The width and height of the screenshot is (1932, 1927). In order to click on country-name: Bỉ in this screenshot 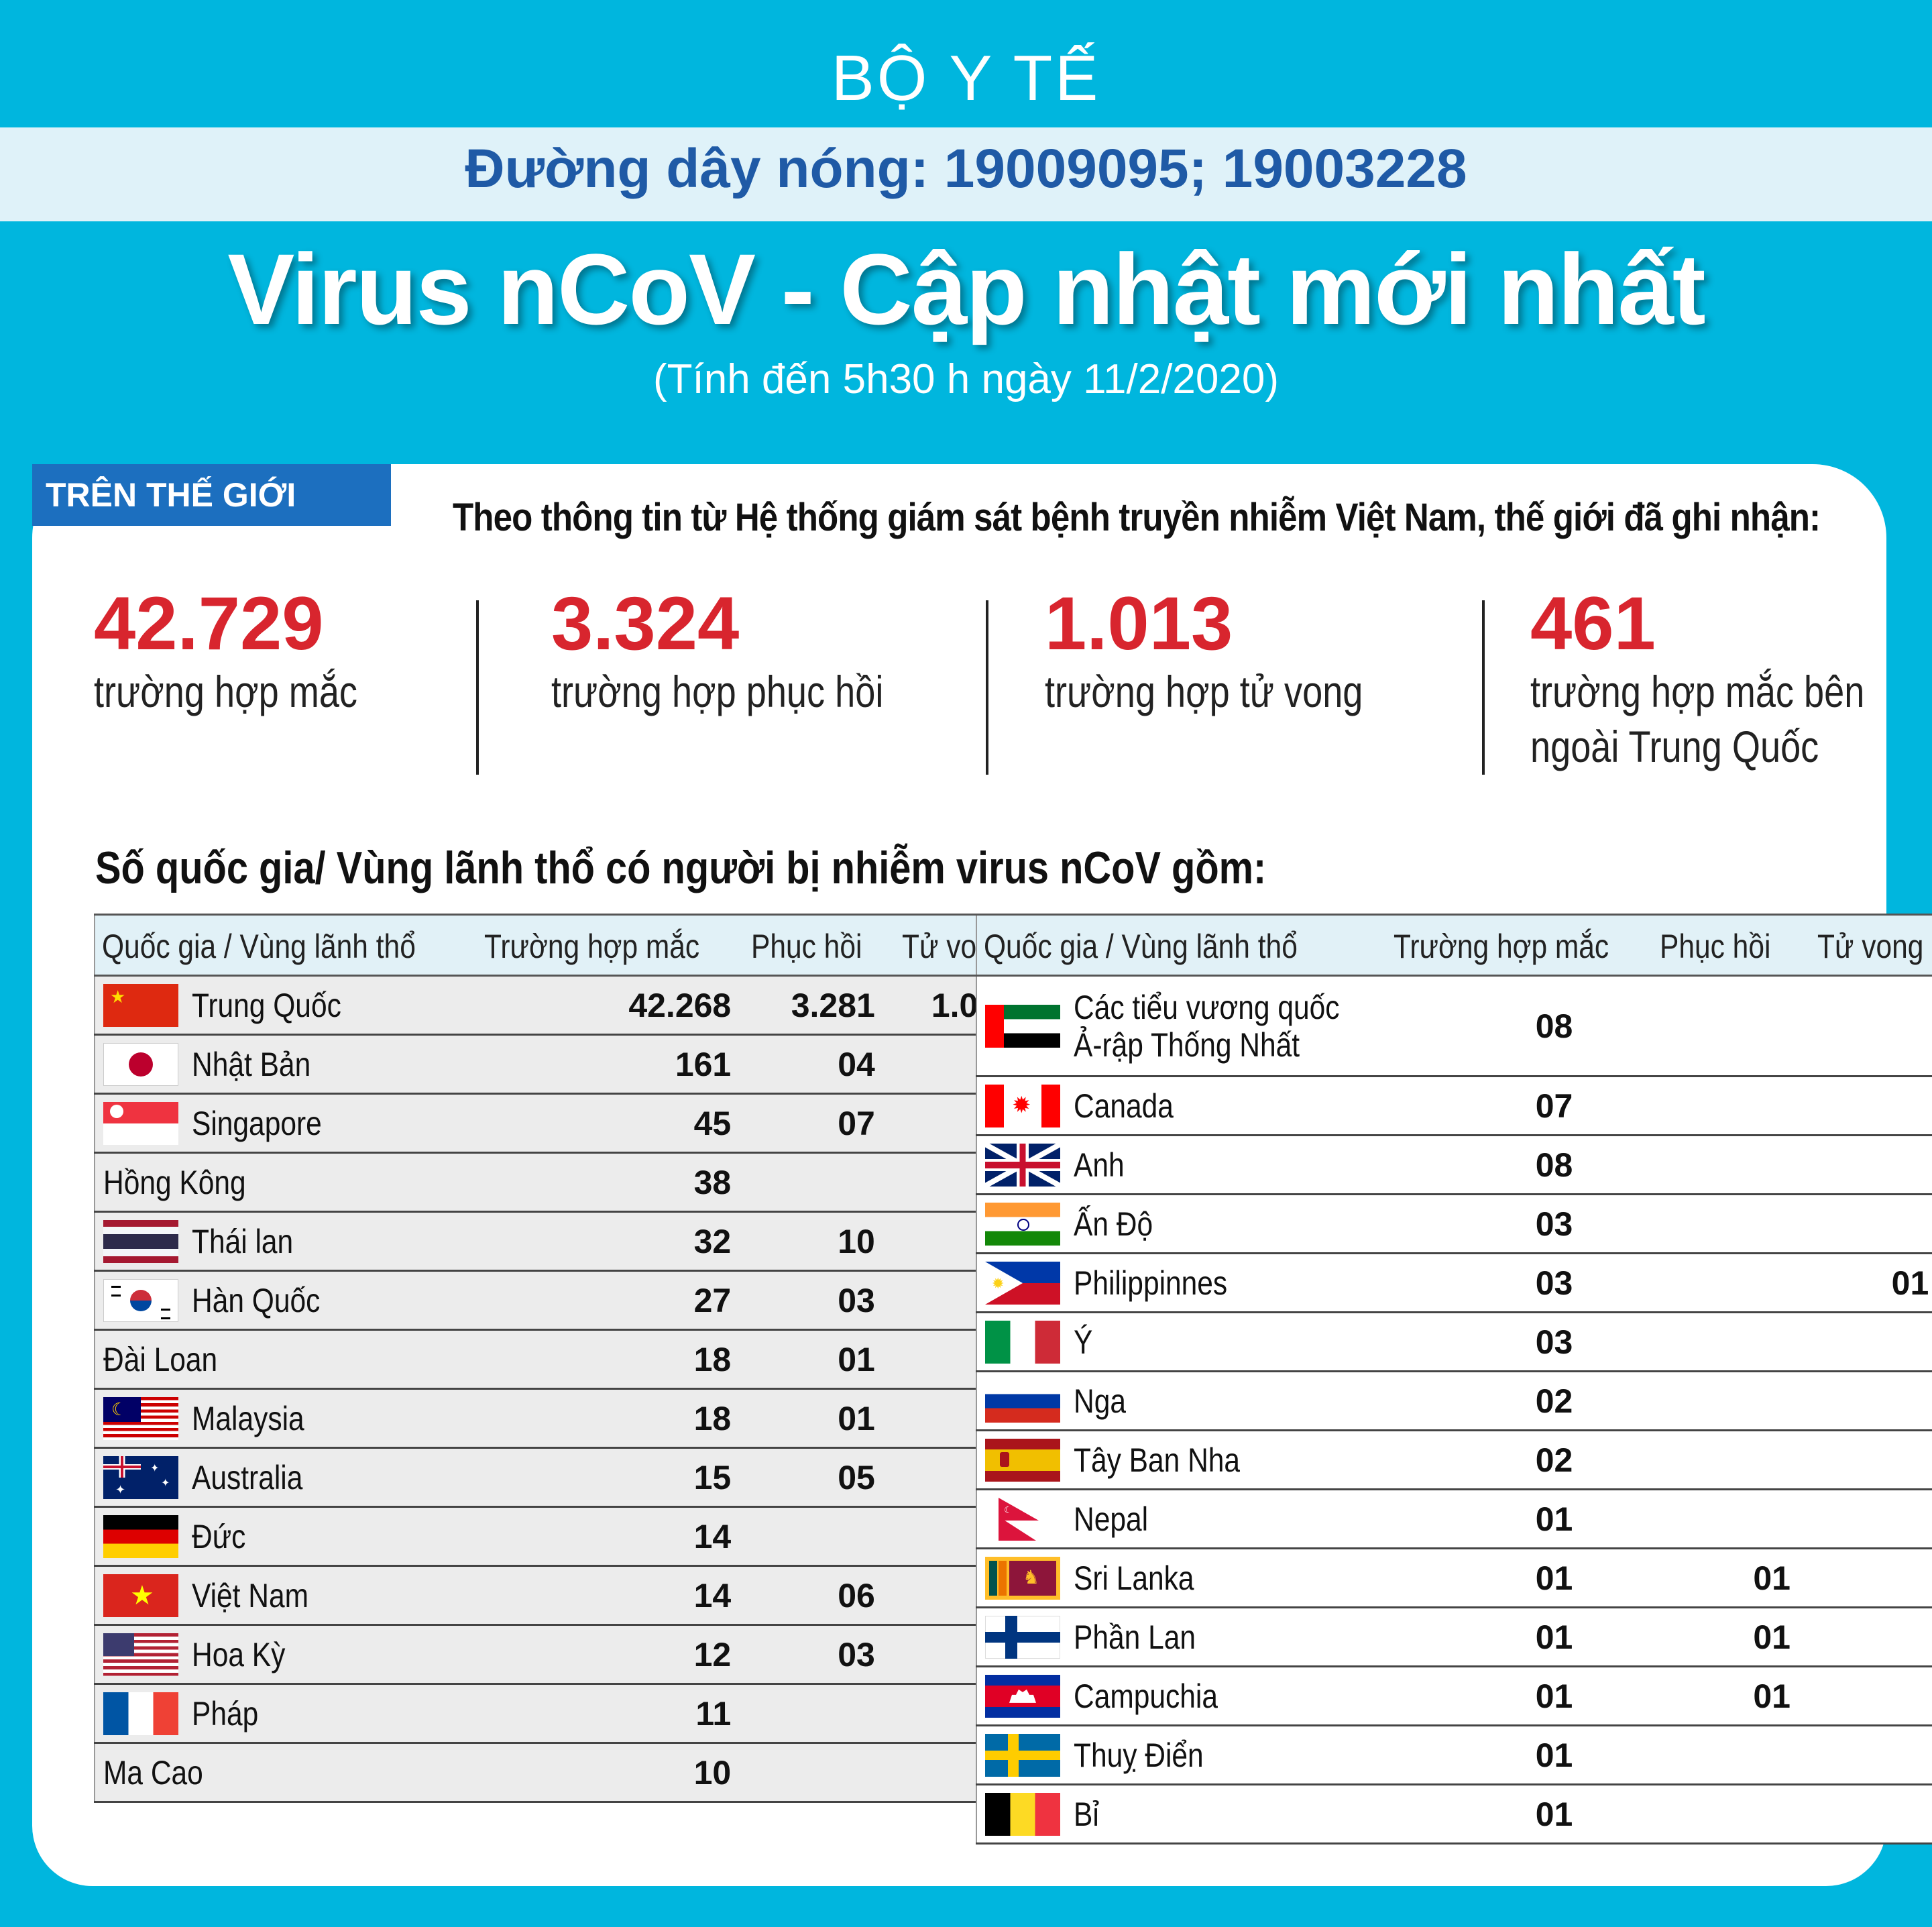, I will do `click(1086, 1814)`.